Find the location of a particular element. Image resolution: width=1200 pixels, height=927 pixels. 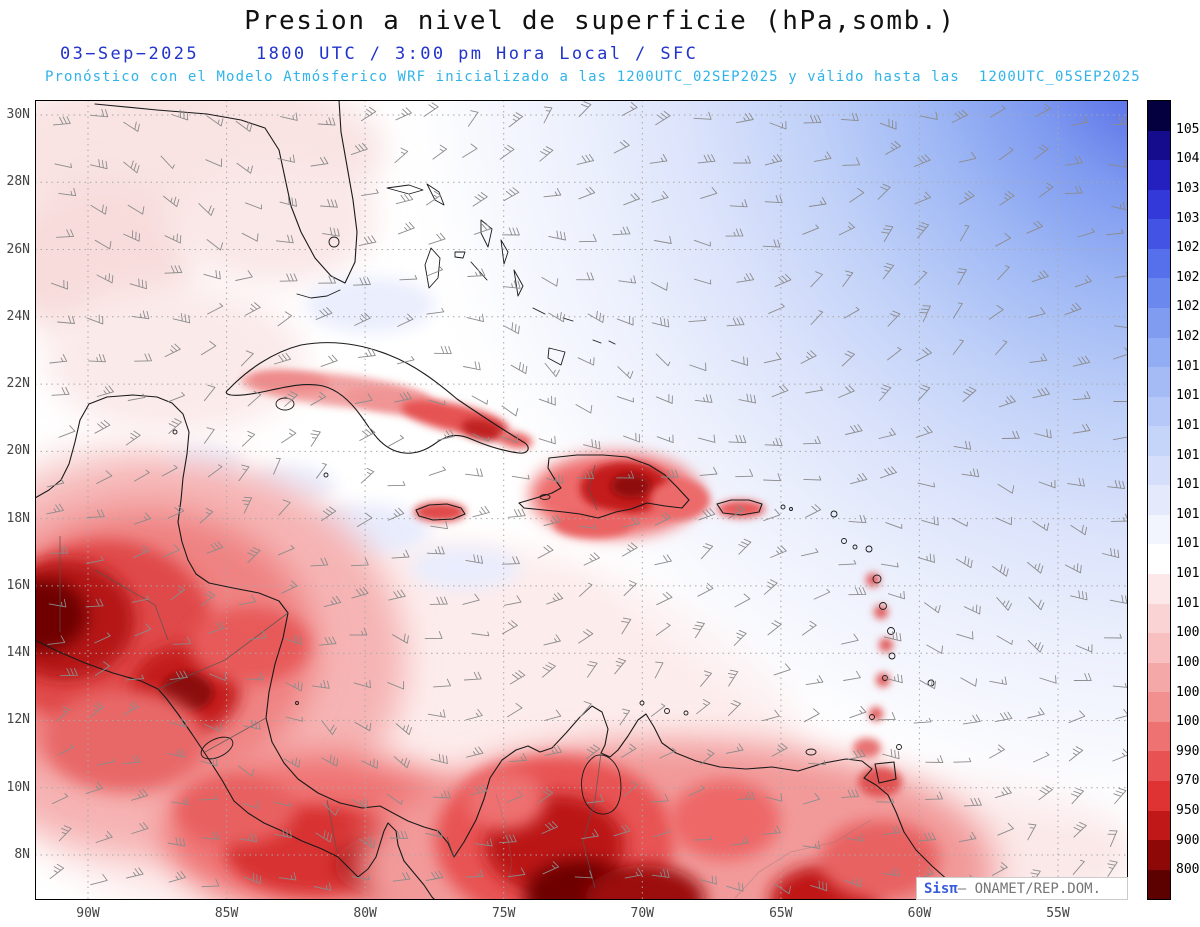

lon-axis-label: 80W is located at coordinates (365, 913).